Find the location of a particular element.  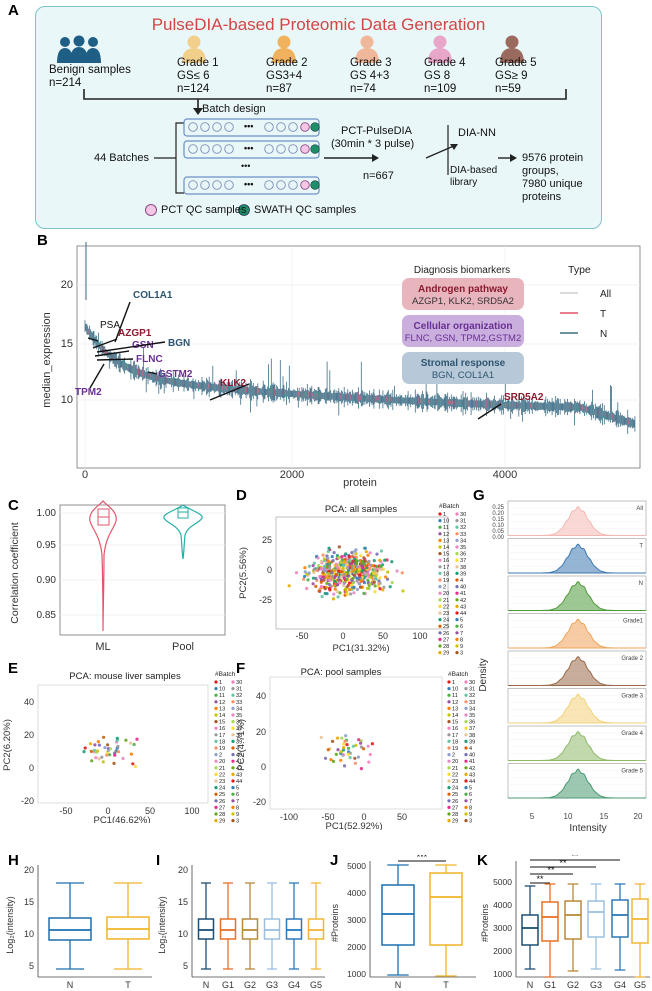

panel-c-ytick: 0.85 is located at coordinates (47, 615).